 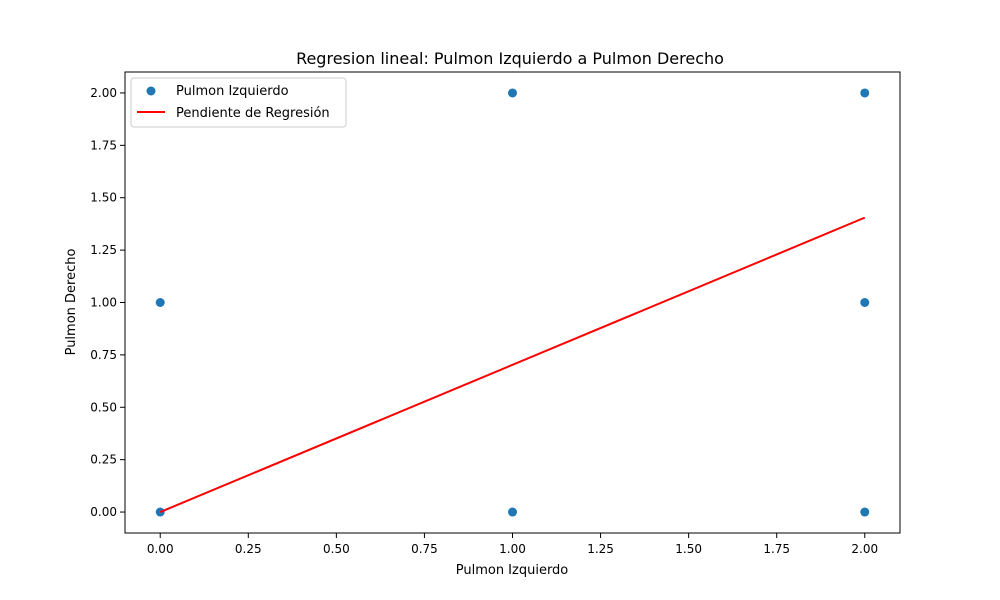 What do you see at coordinates (600, 549) in the screenshot?
I see `x-tick-label: 1.25` at bounding box center [600, 549].